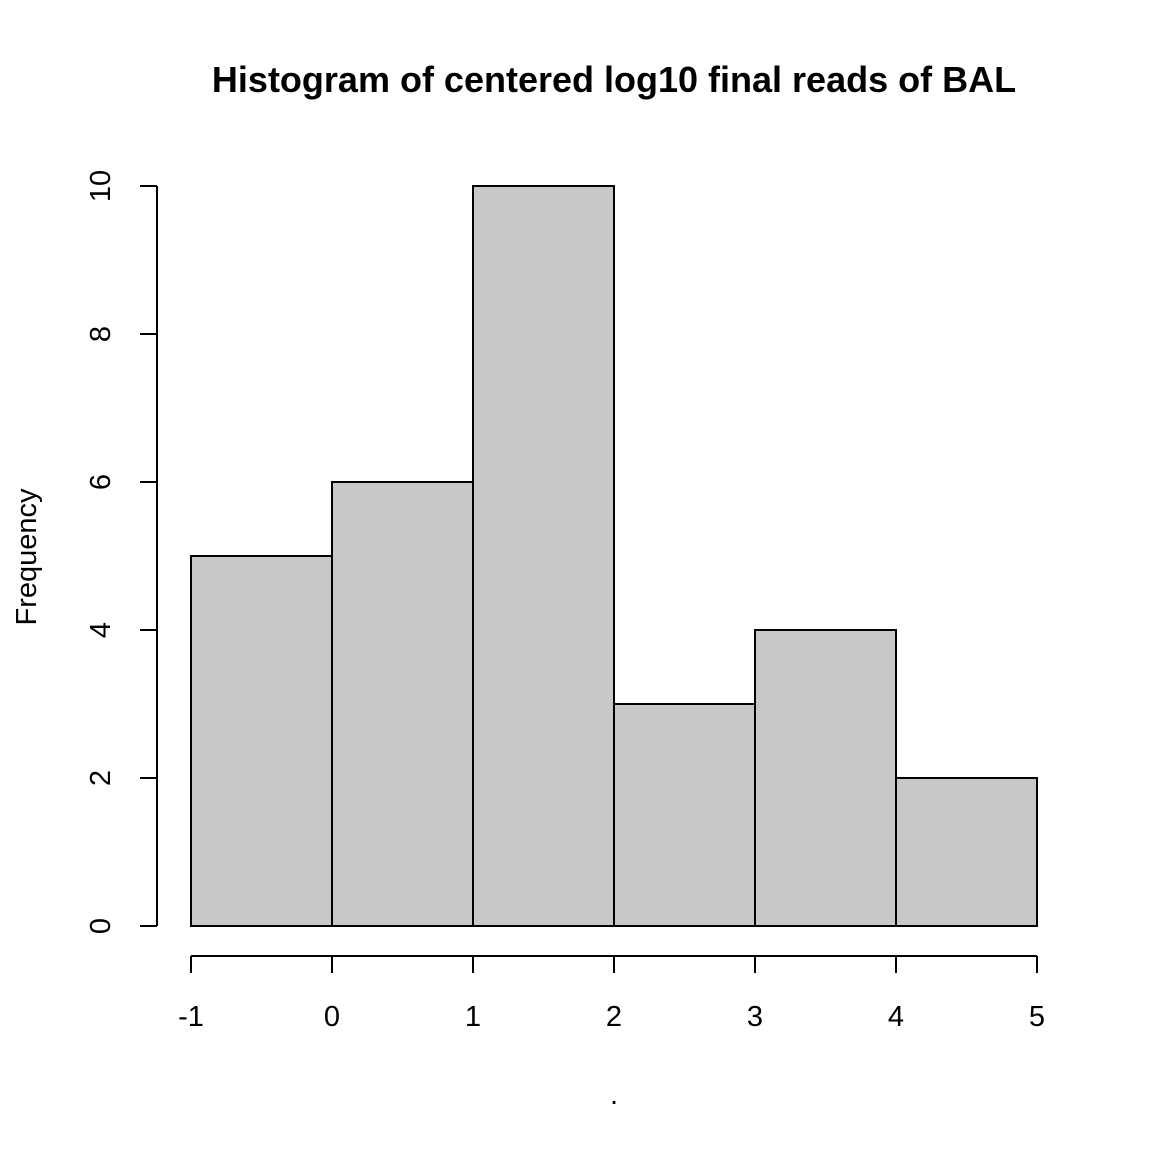 The image size is (1152, 1152). I want to click on x-tick-label: -1, so click(191, 1017).